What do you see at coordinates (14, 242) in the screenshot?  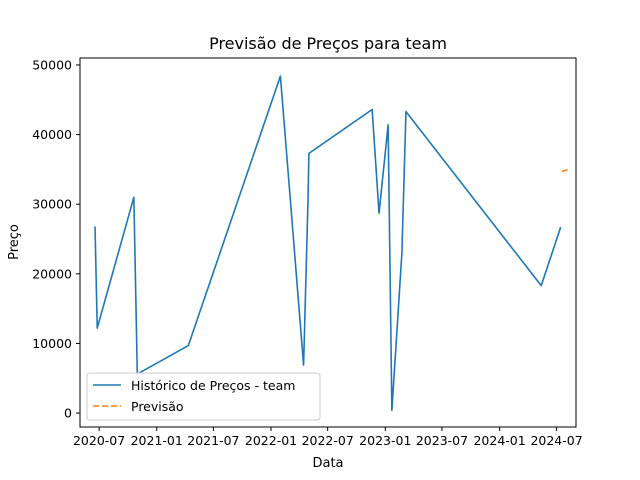 I see `y-axis-title: Preço` at bounding box center [14, 242].